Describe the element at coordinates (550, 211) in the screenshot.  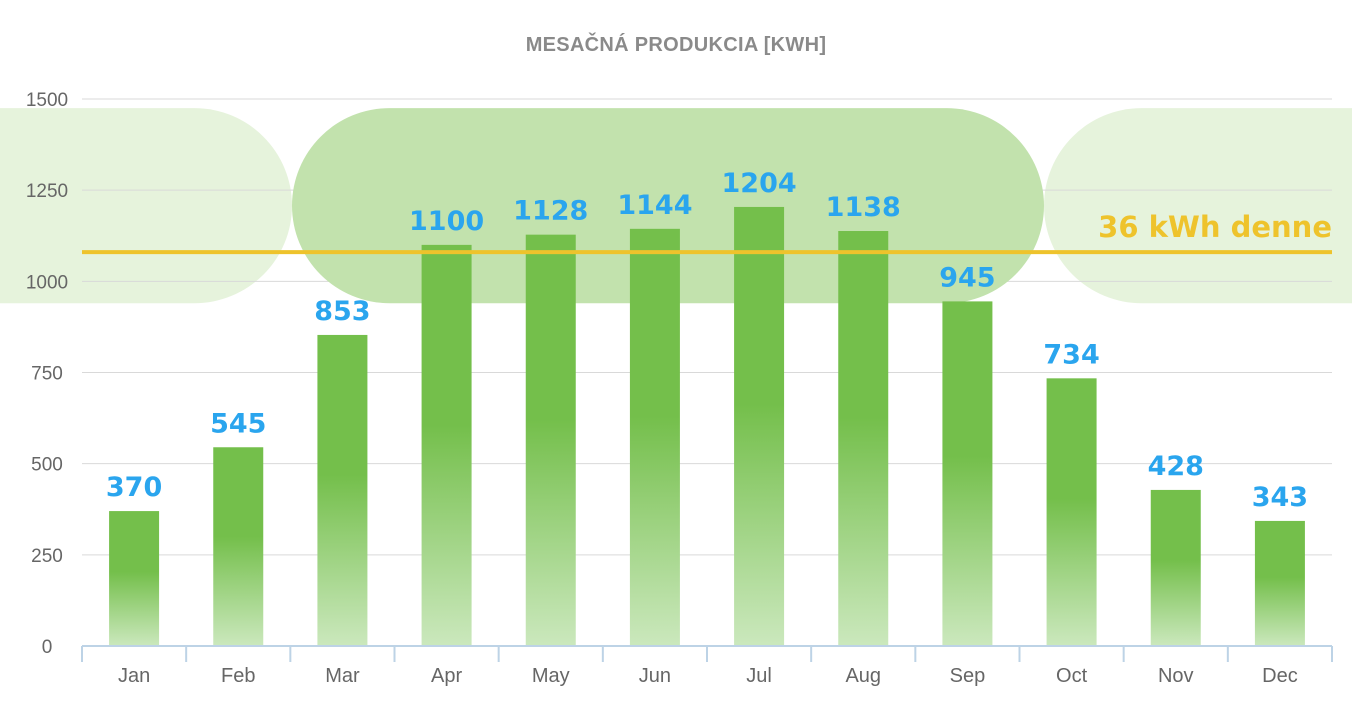
I see `data-label: 1128` at that location.